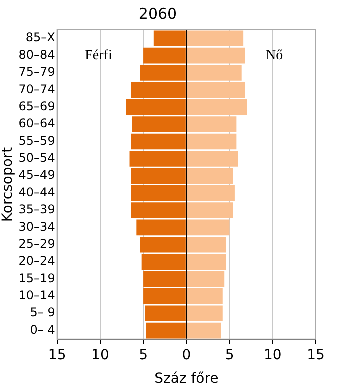 The width and height of the screenshot is (338, 392). I want to click on y-tick-label: 80–84, so click(37, 55).